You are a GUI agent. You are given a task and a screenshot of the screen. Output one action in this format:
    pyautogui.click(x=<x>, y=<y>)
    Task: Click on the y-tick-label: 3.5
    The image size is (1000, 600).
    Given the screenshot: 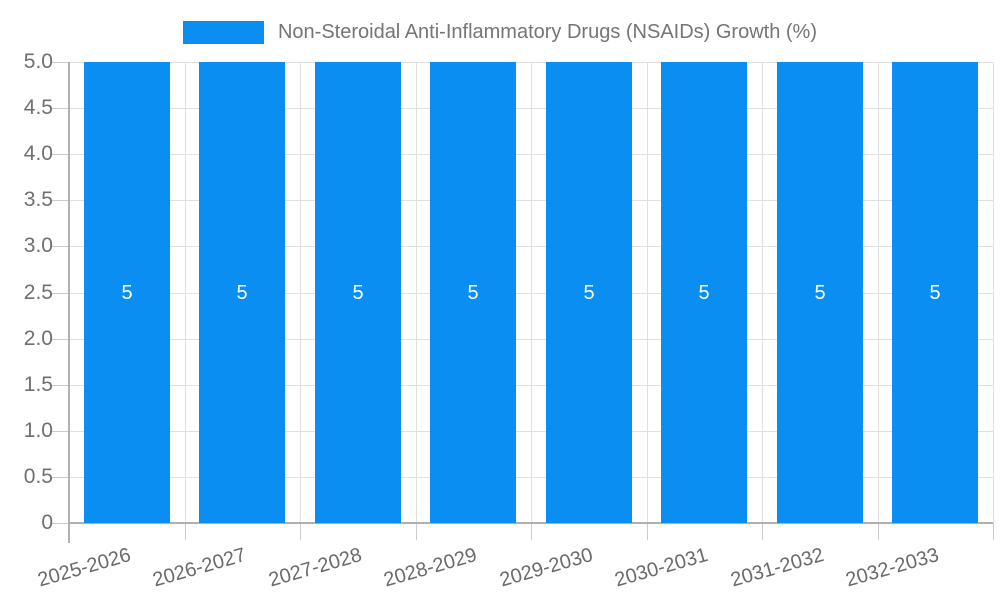 What is the action you would take?
    pyautogui.click(x=38, y=199)
    